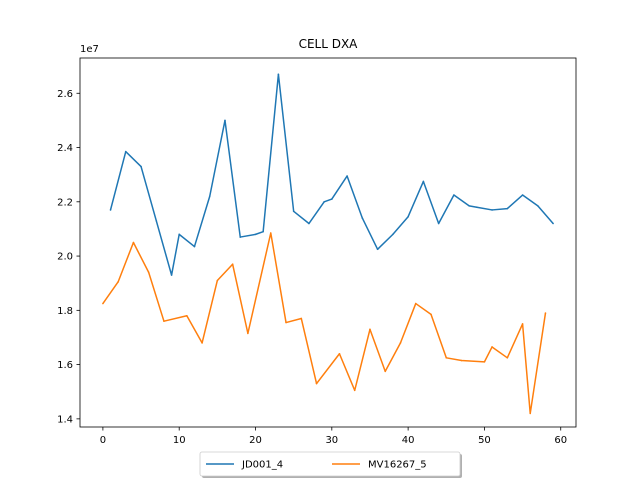 The image size is (640, 480). Describe the element at coordinates (65, 311) in the screenshot. I see `y-tick-label: 1.8` at that location.